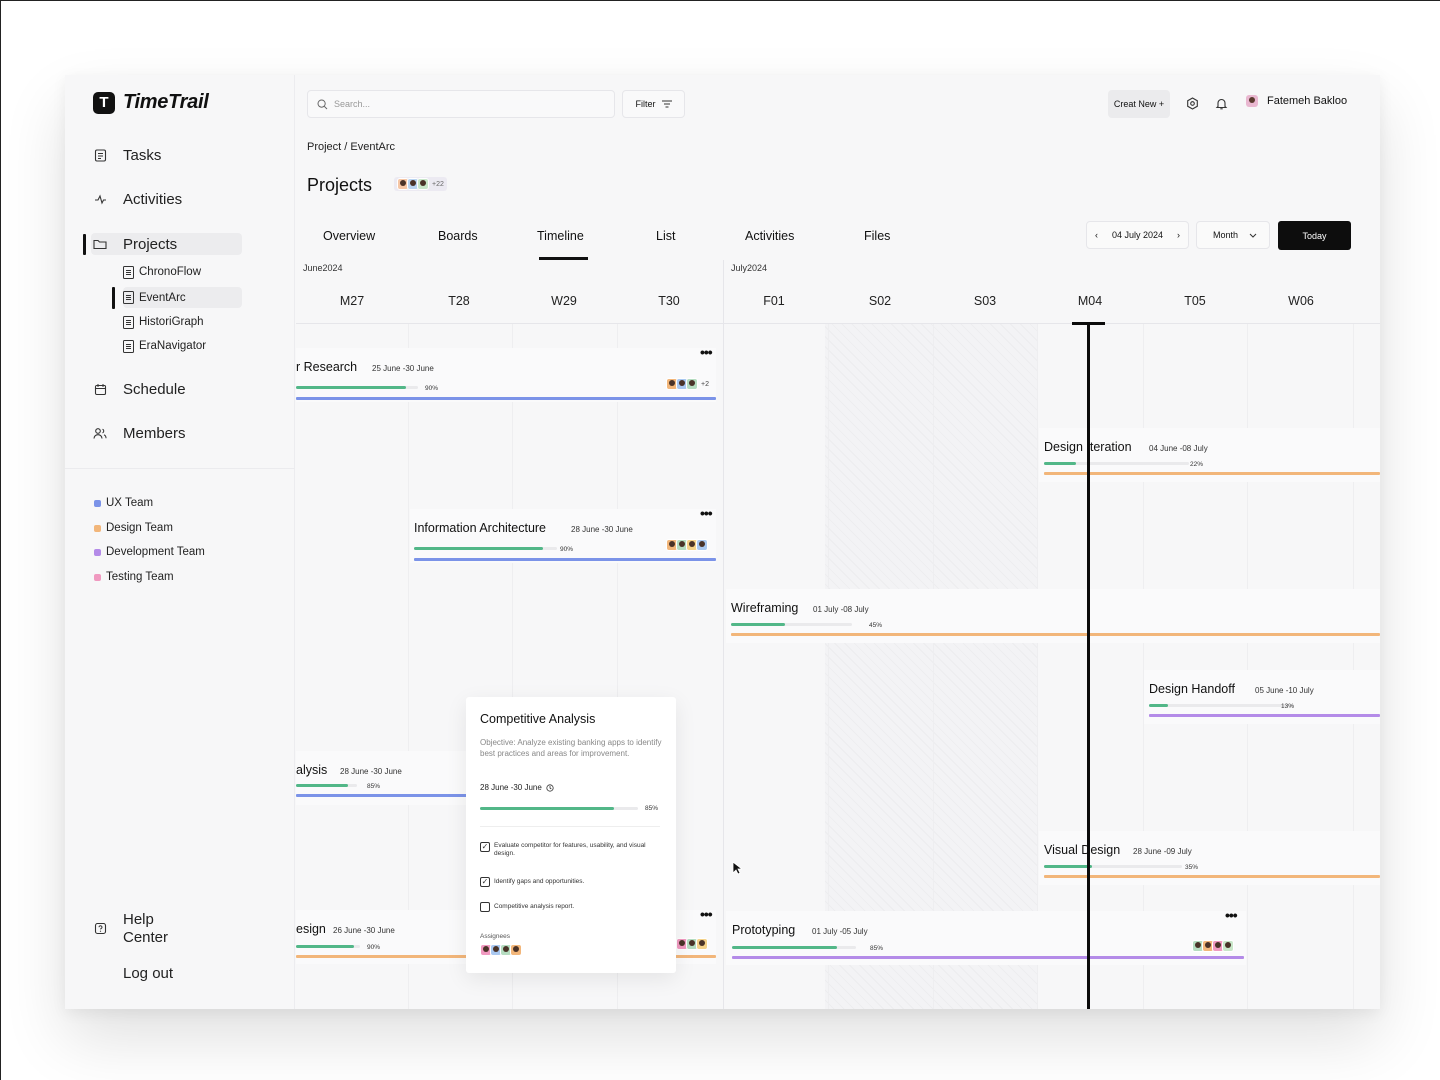  I want to click on checklist-item: ✓ Identify gaps and opportunities., so click(570, 882).